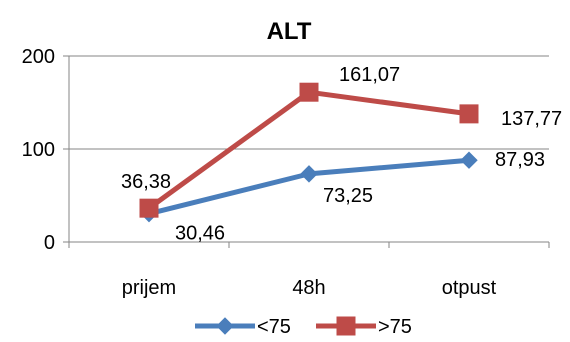  What do you see at coordinates (38, 150) in the screenshot?
I see `y-tick-label-100: 100` at bounding box center [38, 150].